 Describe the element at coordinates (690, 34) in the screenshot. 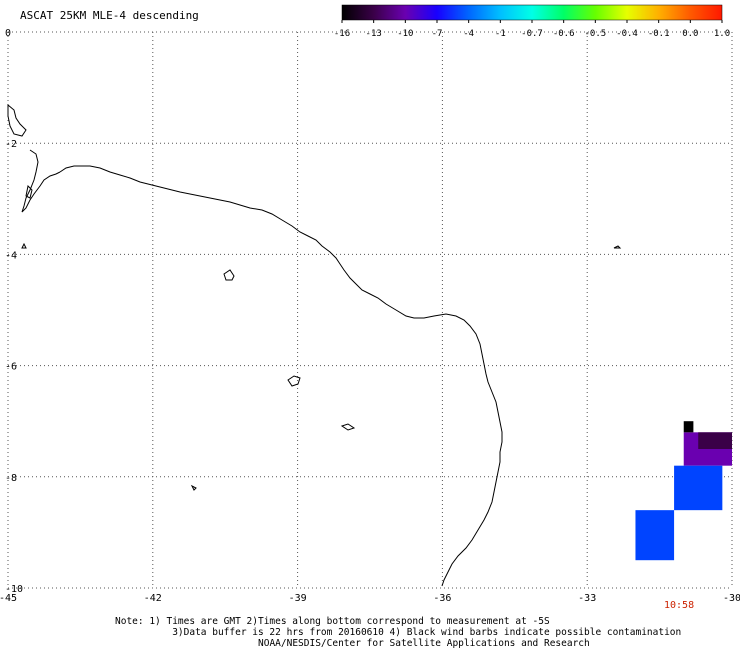

I see `colorbar-label: 0.0` at that location.